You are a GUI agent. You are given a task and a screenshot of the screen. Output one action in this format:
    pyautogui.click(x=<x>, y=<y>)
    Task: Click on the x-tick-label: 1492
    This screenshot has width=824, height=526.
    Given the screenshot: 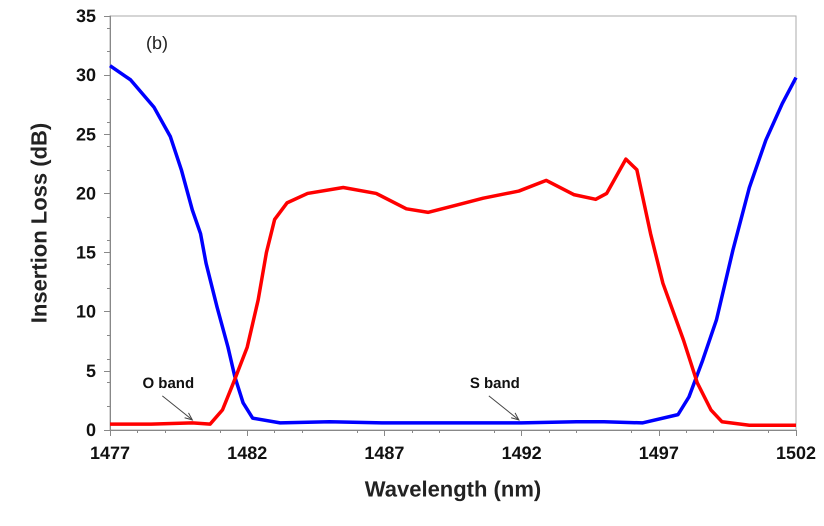 What is the action you would take?
    pyautogui.click(x=522, y=453)
    